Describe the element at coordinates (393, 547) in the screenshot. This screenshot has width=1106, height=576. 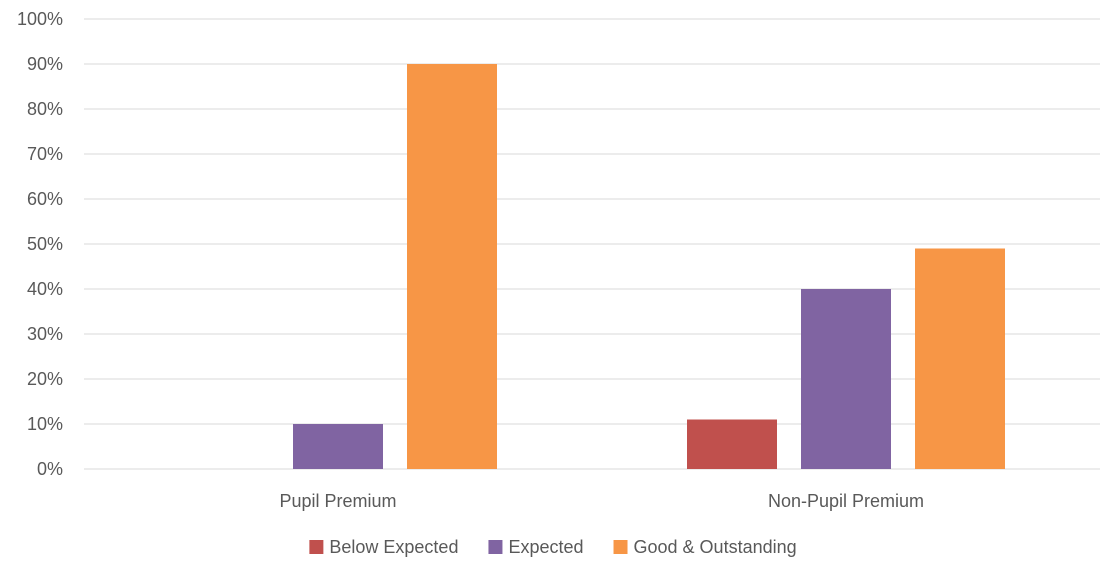
I see `legend-label: Below Expected` at that location.